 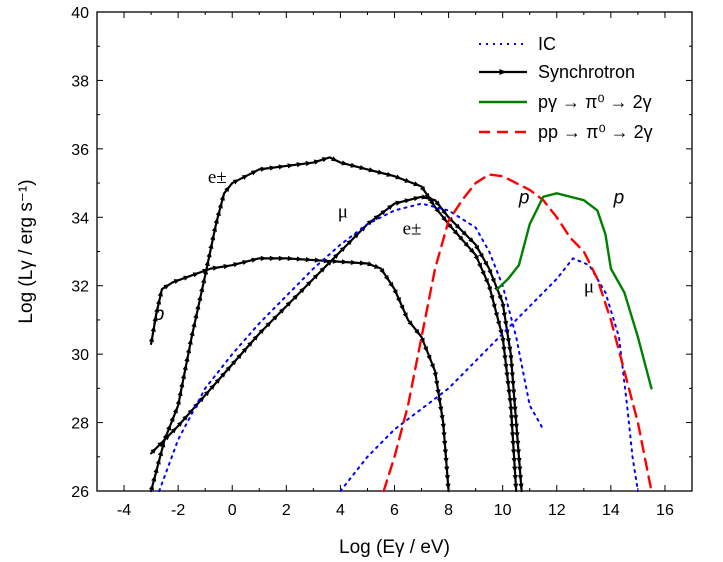 I want to click on x-tick-label: 8, so click(x=448, y=510).